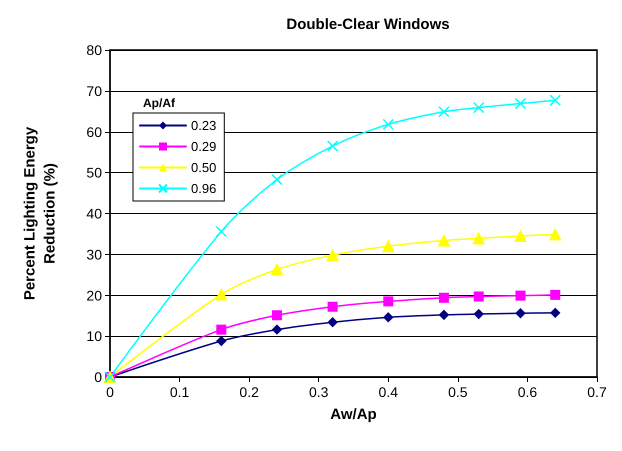 This screenshot has width=622, height=451. I want to click on y-tick-label: 40, so click(94, 214).